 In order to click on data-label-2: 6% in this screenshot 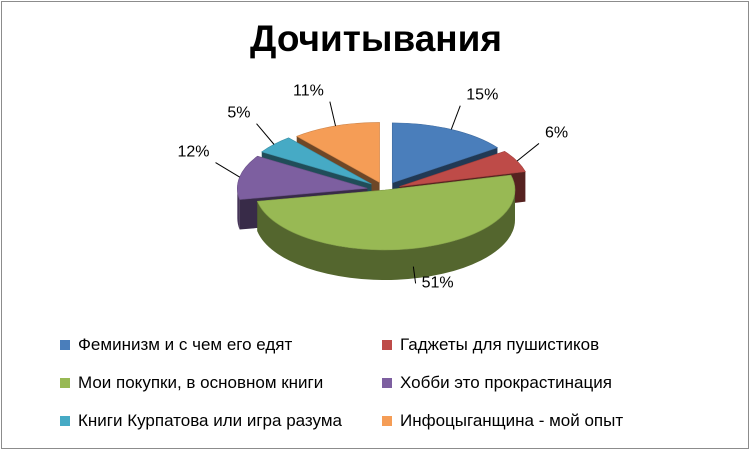, I will do `click(556, 132)`.